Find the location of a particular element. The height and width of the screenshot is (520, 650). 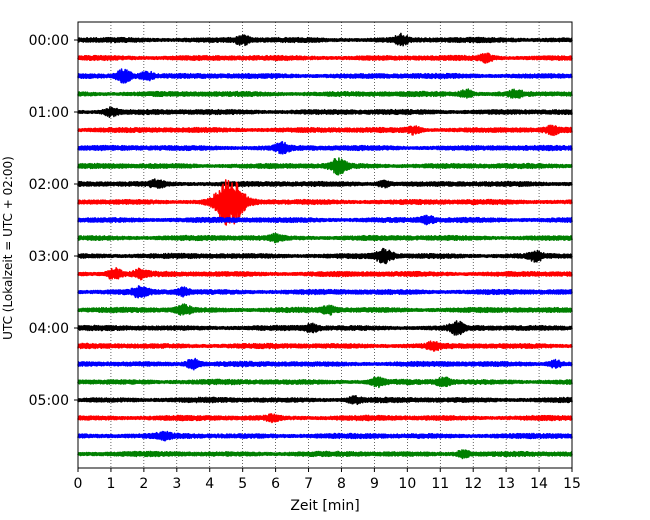

x-tick-label-15: 15 is located at coordinates (572, 484).